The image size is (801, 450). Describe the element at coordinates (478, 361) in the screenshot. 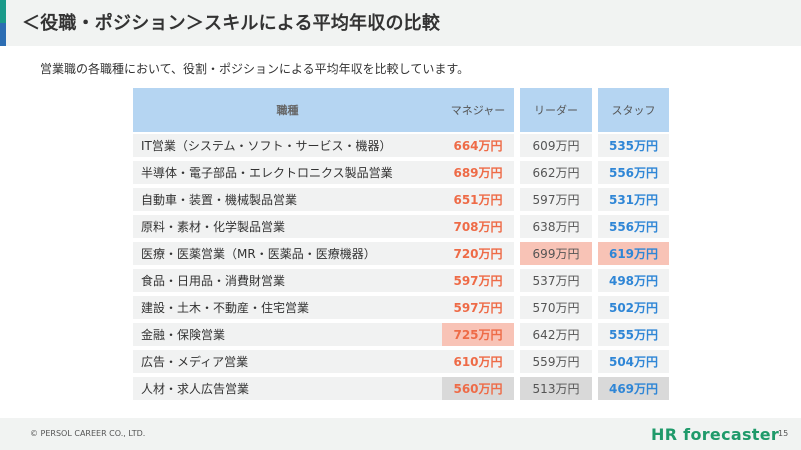

I see `manager-salary-cell: 610万円` at that location.